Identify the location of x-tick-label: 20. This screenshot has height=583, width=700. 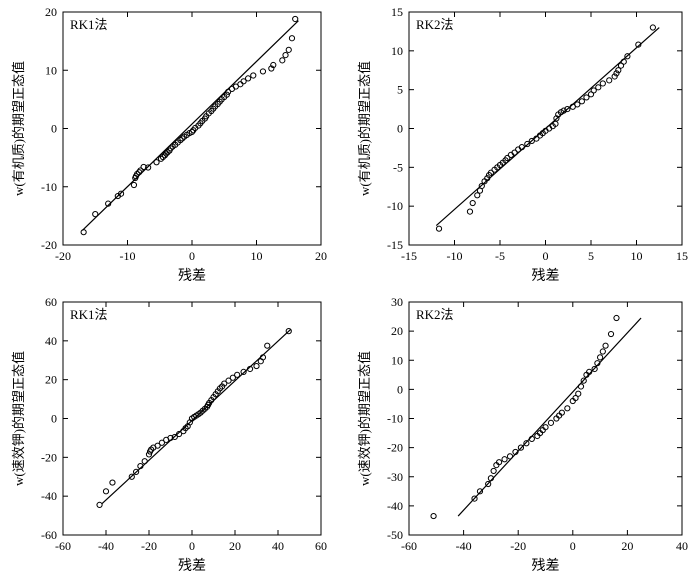
(235, 546).